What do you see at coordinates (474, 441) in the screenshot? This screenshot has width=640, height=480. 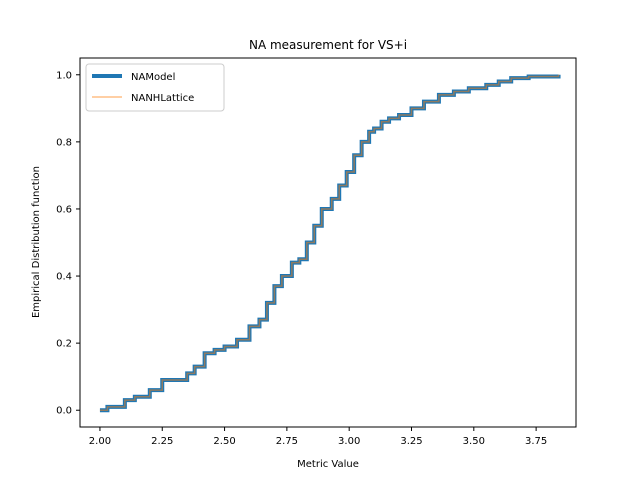 I see `x-tick-label: 3.50` at bounding box center [474, 441].